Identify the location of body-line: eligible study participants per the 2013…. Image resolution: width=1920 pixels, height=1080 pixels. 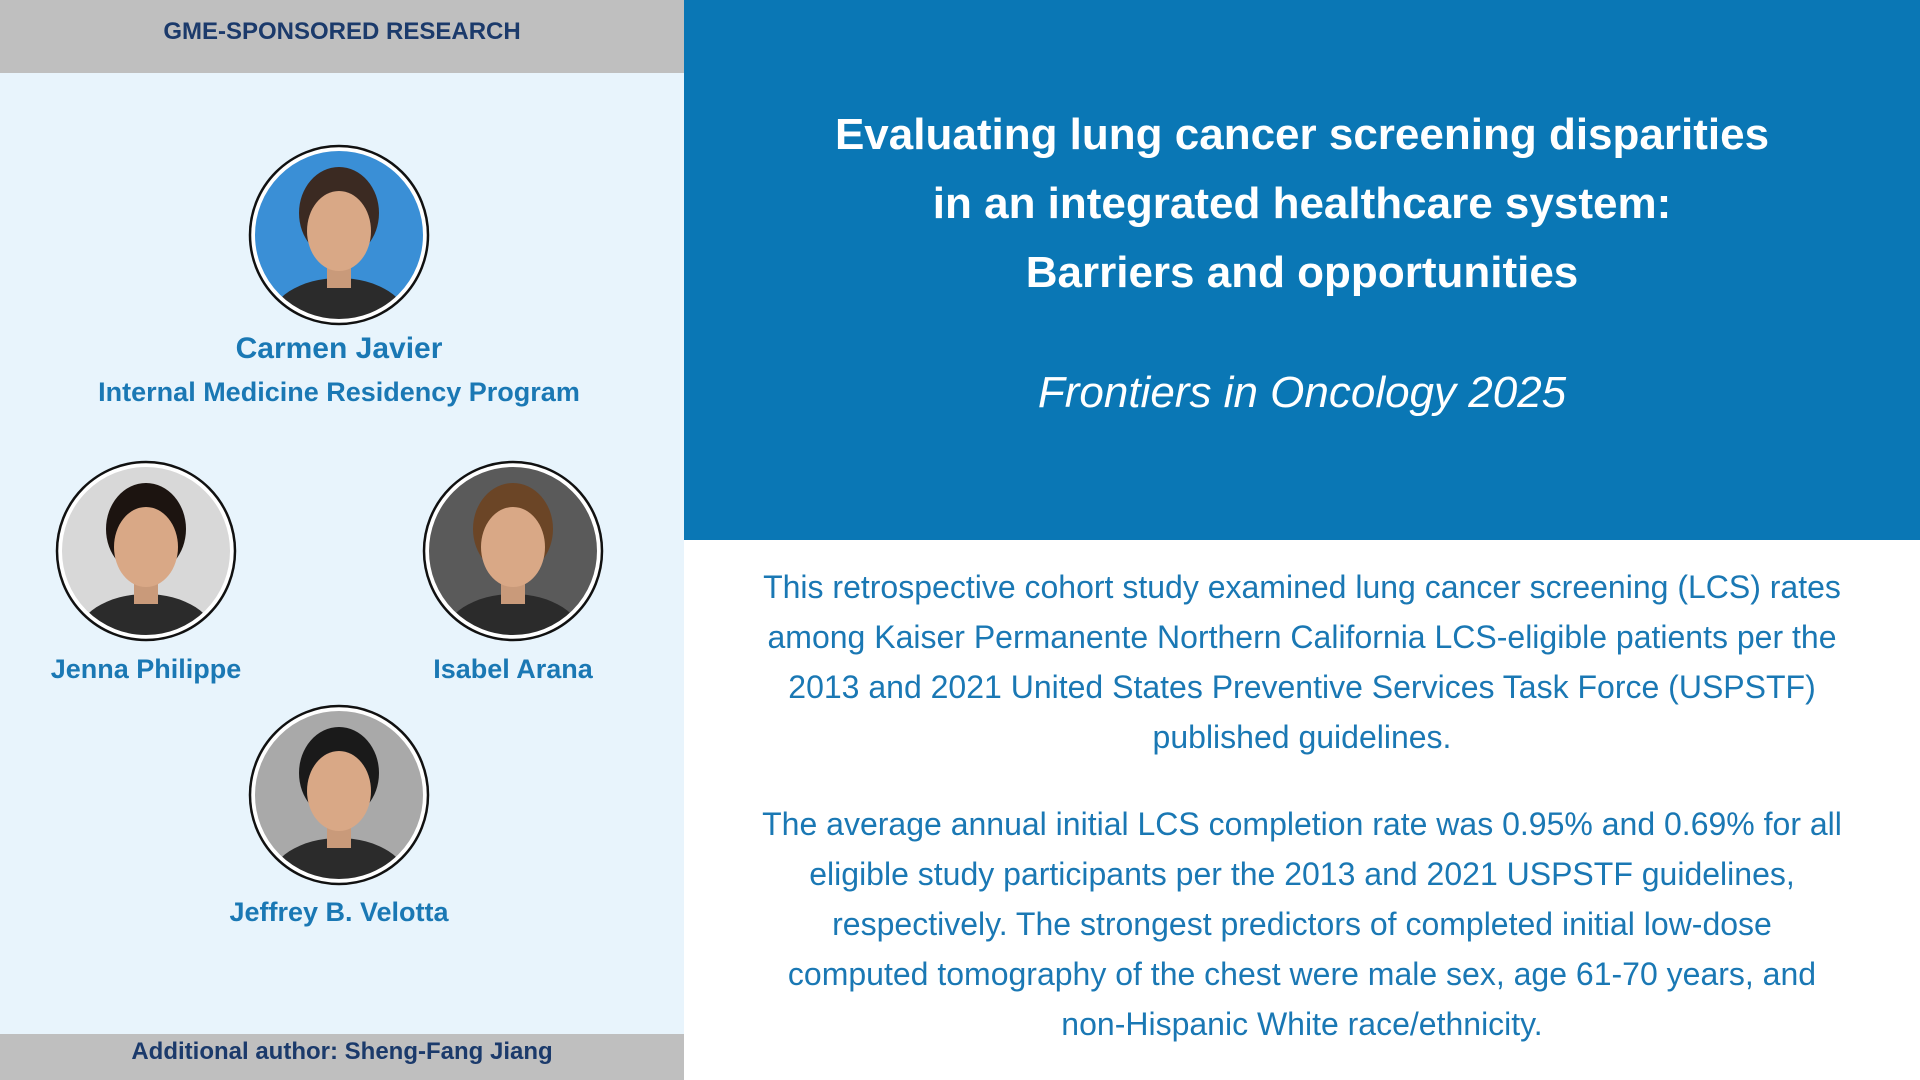
(1302, 874).